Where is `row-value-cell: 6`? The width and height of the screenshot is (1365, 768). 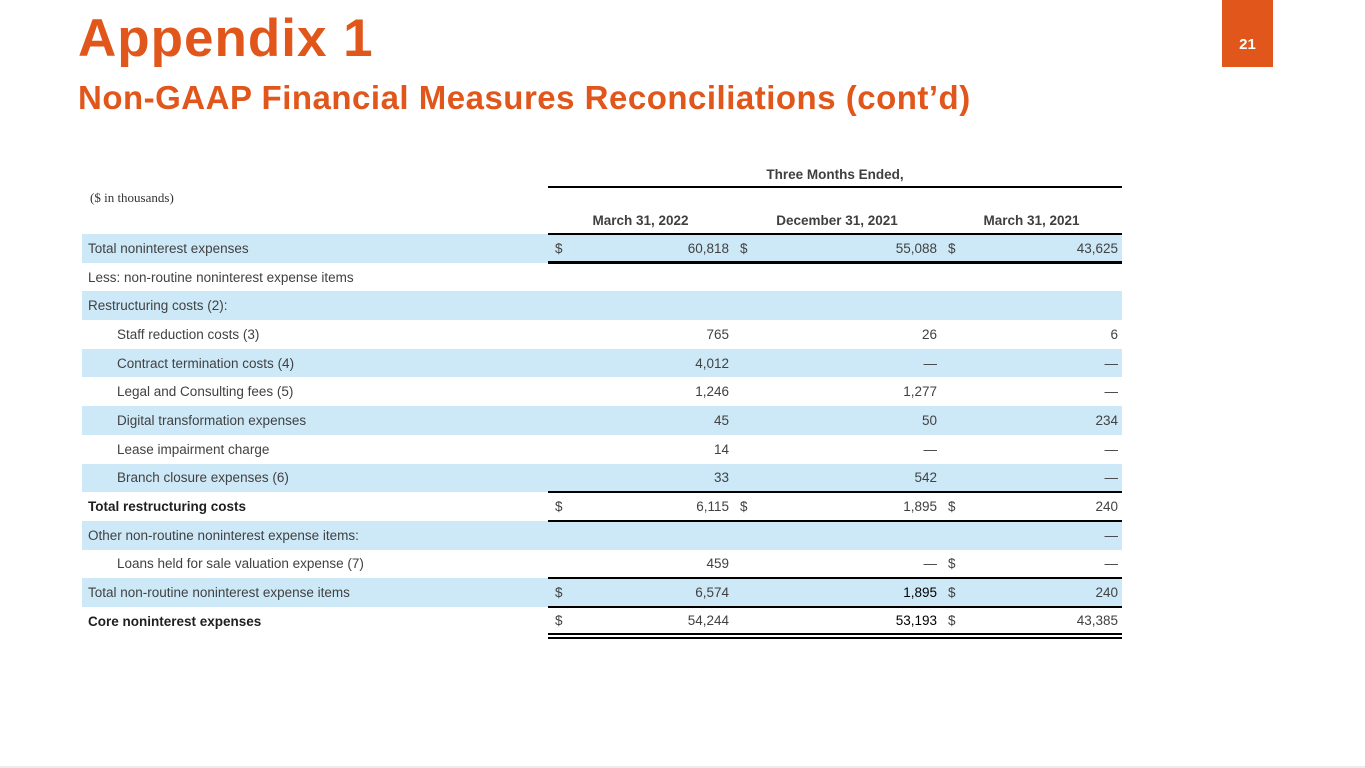 row-value-cell: 6 is located at coordinates (1031, 334).